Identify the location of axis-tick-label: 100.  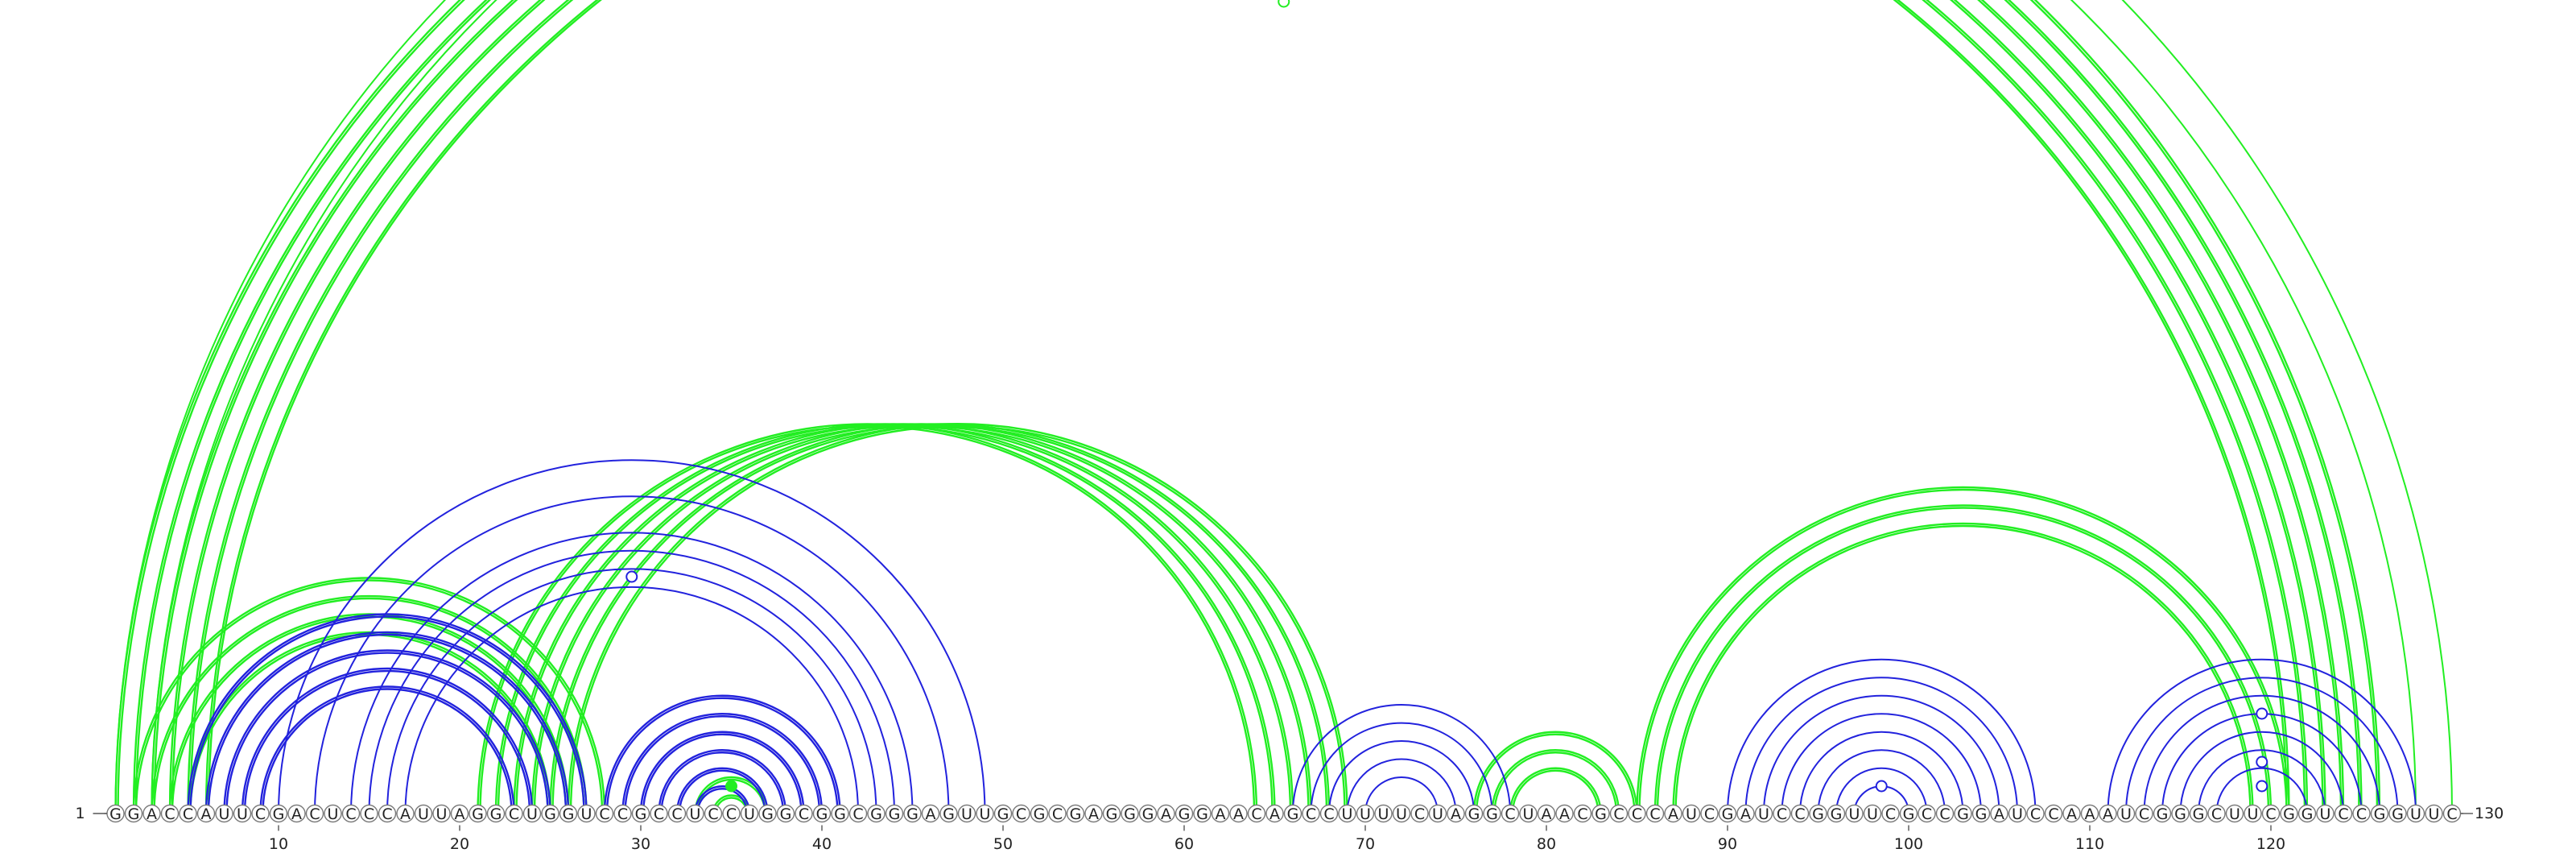
(1908, 844).